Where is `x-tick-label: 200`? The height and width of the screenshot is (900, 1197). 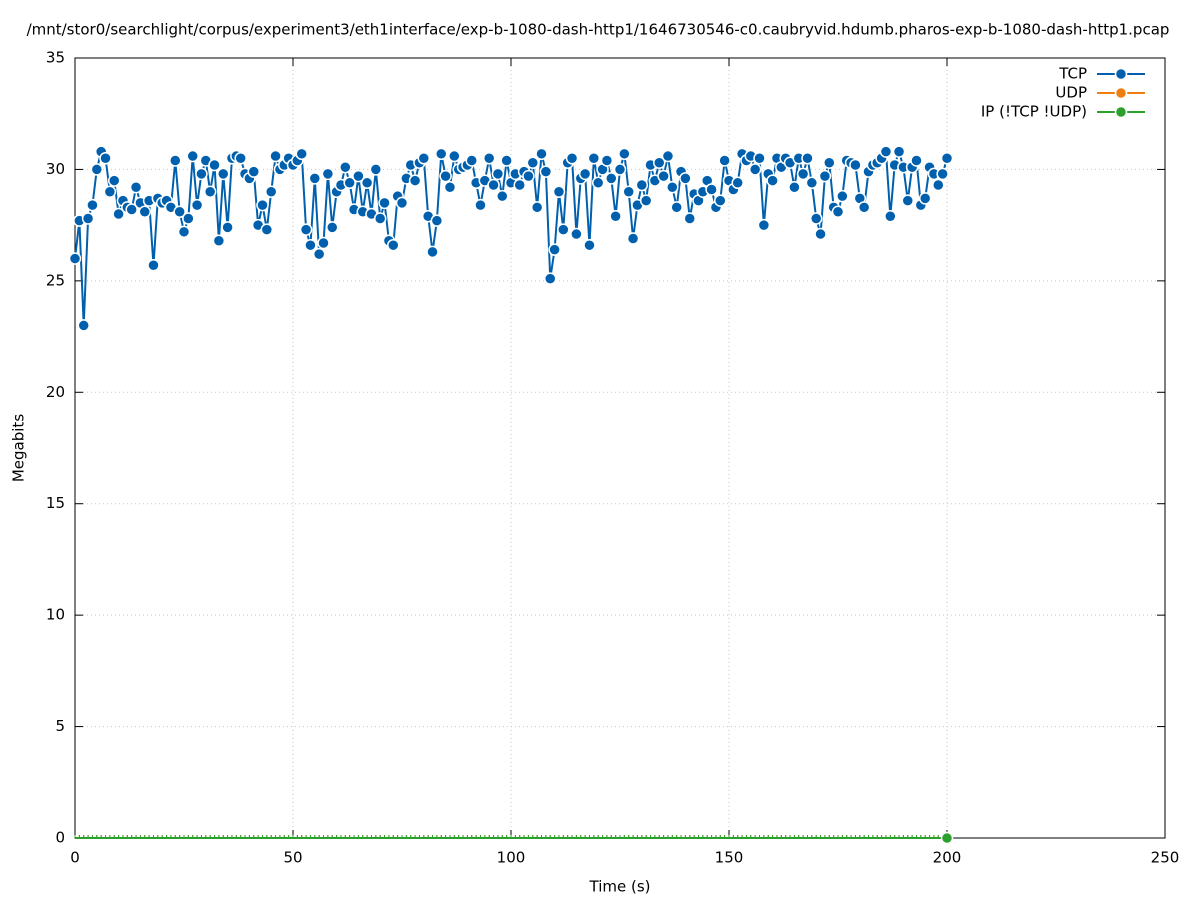
x-tick-label: 200 is located at coordinates (947, 858).